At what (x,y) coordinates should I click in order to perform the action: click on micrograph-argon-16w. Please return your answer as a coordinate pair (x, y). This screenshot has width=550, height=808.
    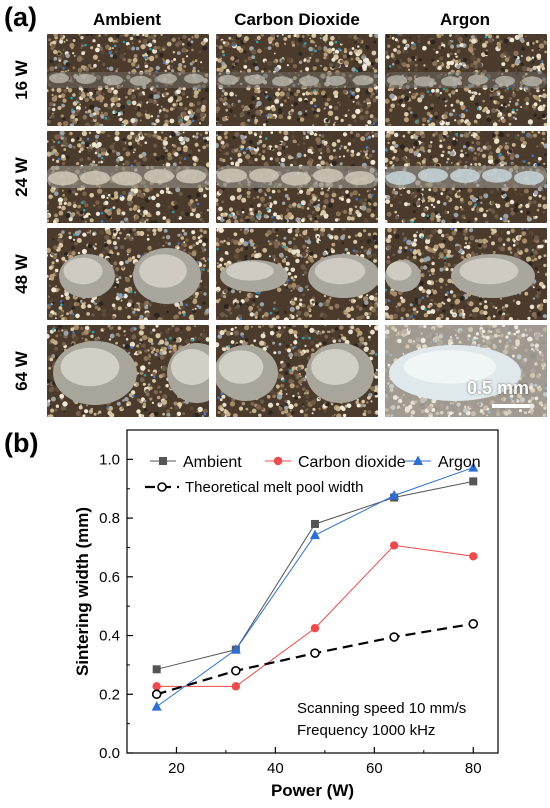
    Looking at the image, I should click on (466, 80).